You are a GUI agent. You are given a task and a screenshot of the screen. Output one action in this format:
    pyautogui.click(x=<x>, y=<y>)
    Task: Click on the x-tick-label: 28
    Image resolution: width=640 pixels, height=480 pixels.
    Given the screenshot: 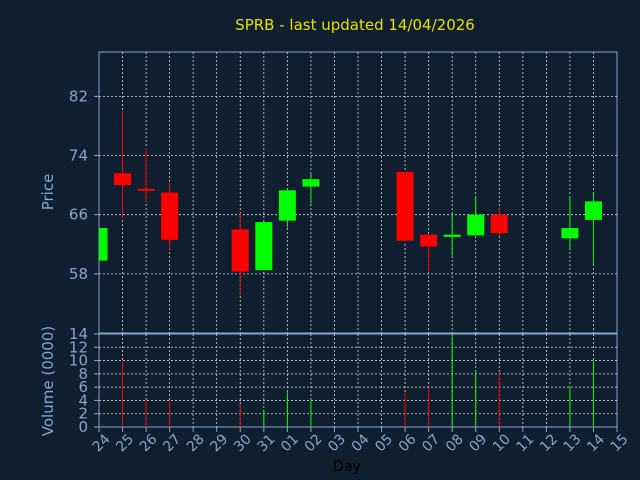 What is the action you would take?
    pyautogui.click(x=196, y=443)
    